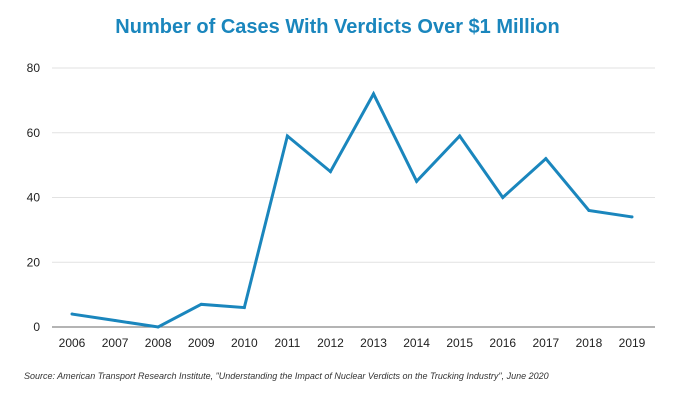  I want to click on y-tick-label: 40, so click(34, 198).